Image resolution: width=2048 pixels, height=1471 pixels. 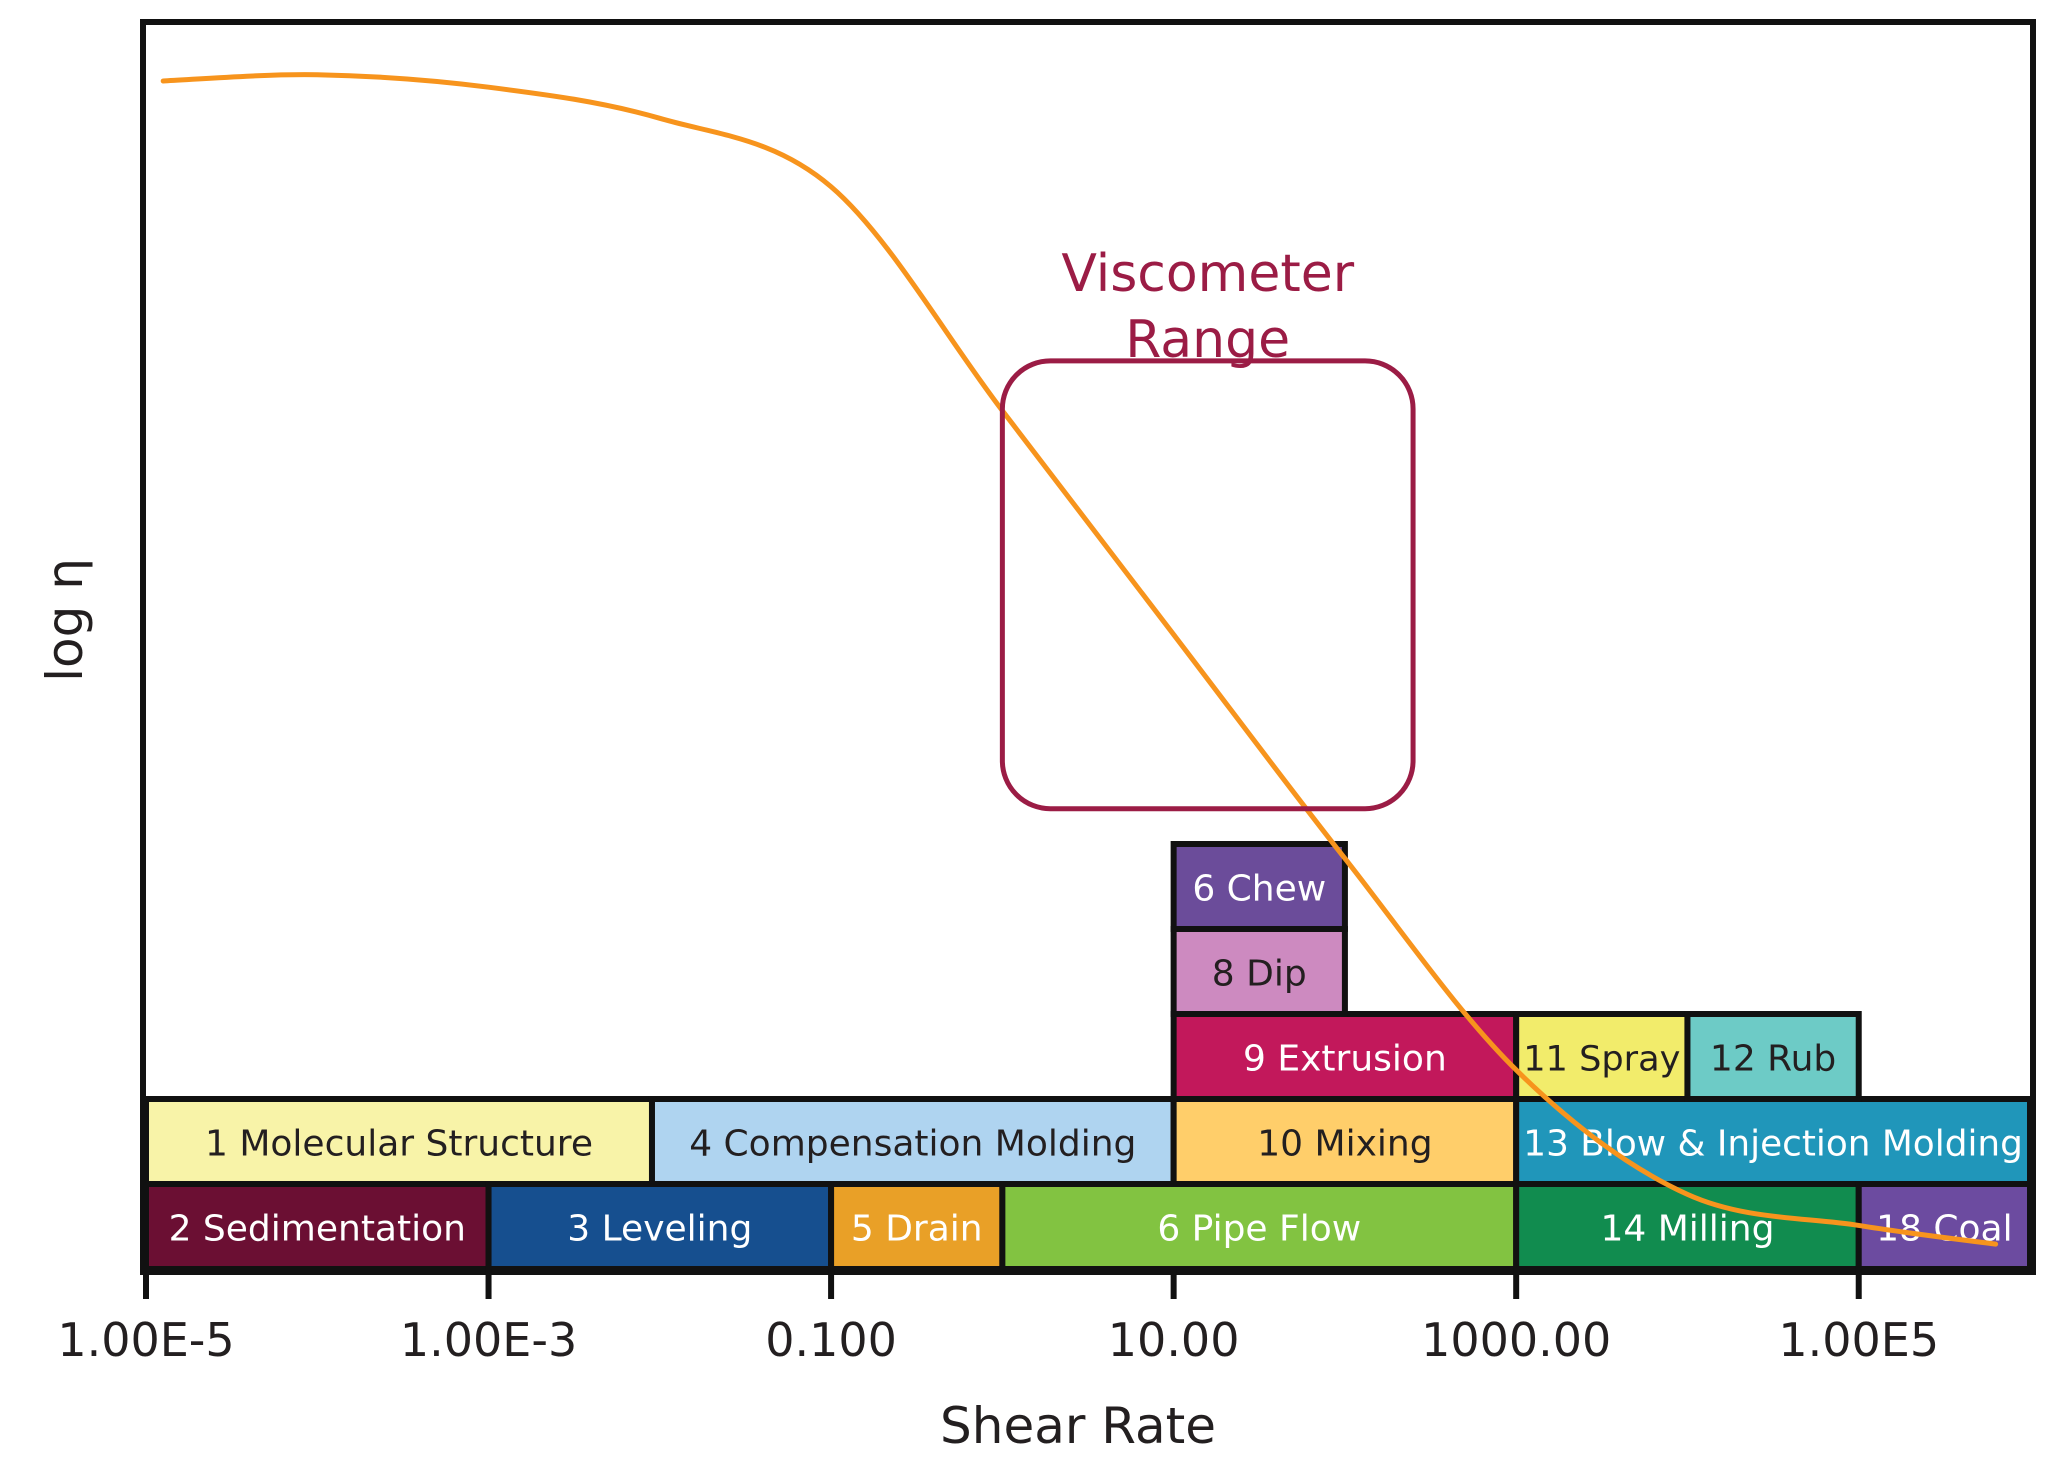 I want to click on application-bar-6-chew: 6 Chew, so click(x=1259, y=886).